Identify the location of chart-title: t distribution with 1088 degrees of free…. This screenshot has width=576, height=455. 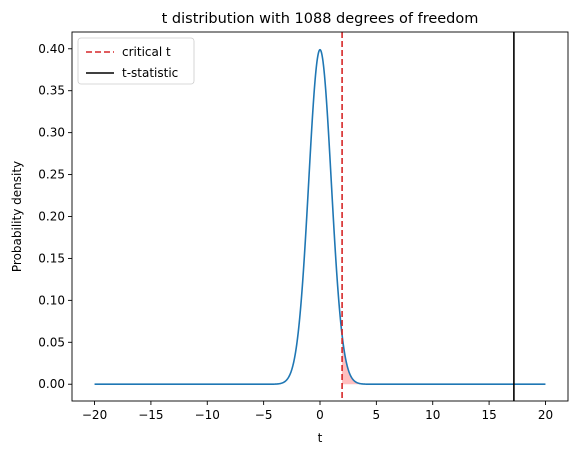
(320, 19).